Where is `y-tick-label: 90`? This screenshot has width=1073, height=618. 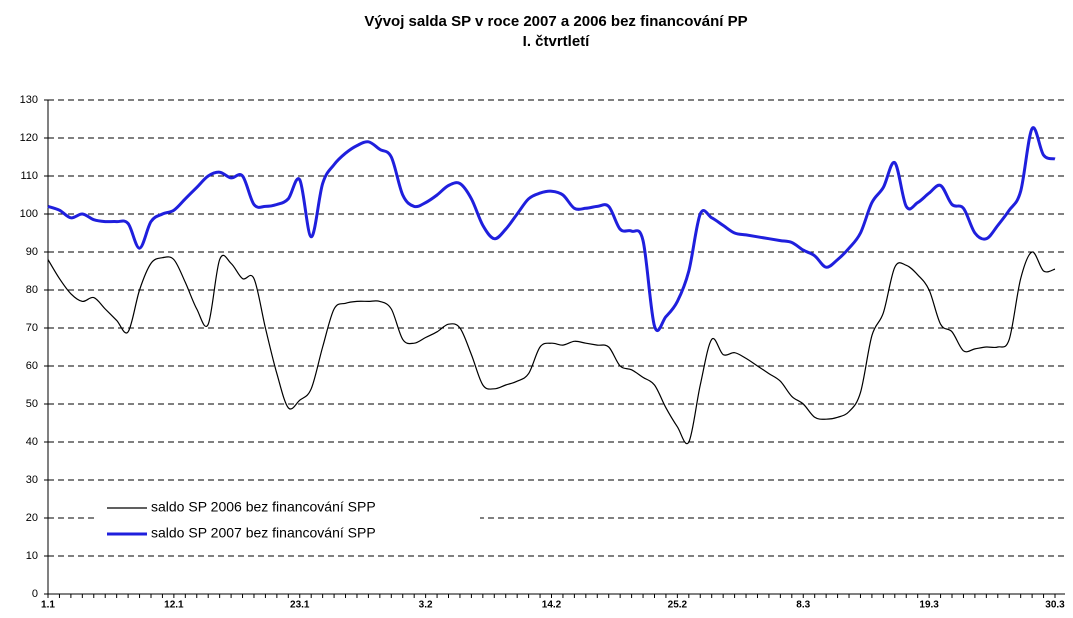
y-tick-label: 90 is located at coordinates (32, 252).